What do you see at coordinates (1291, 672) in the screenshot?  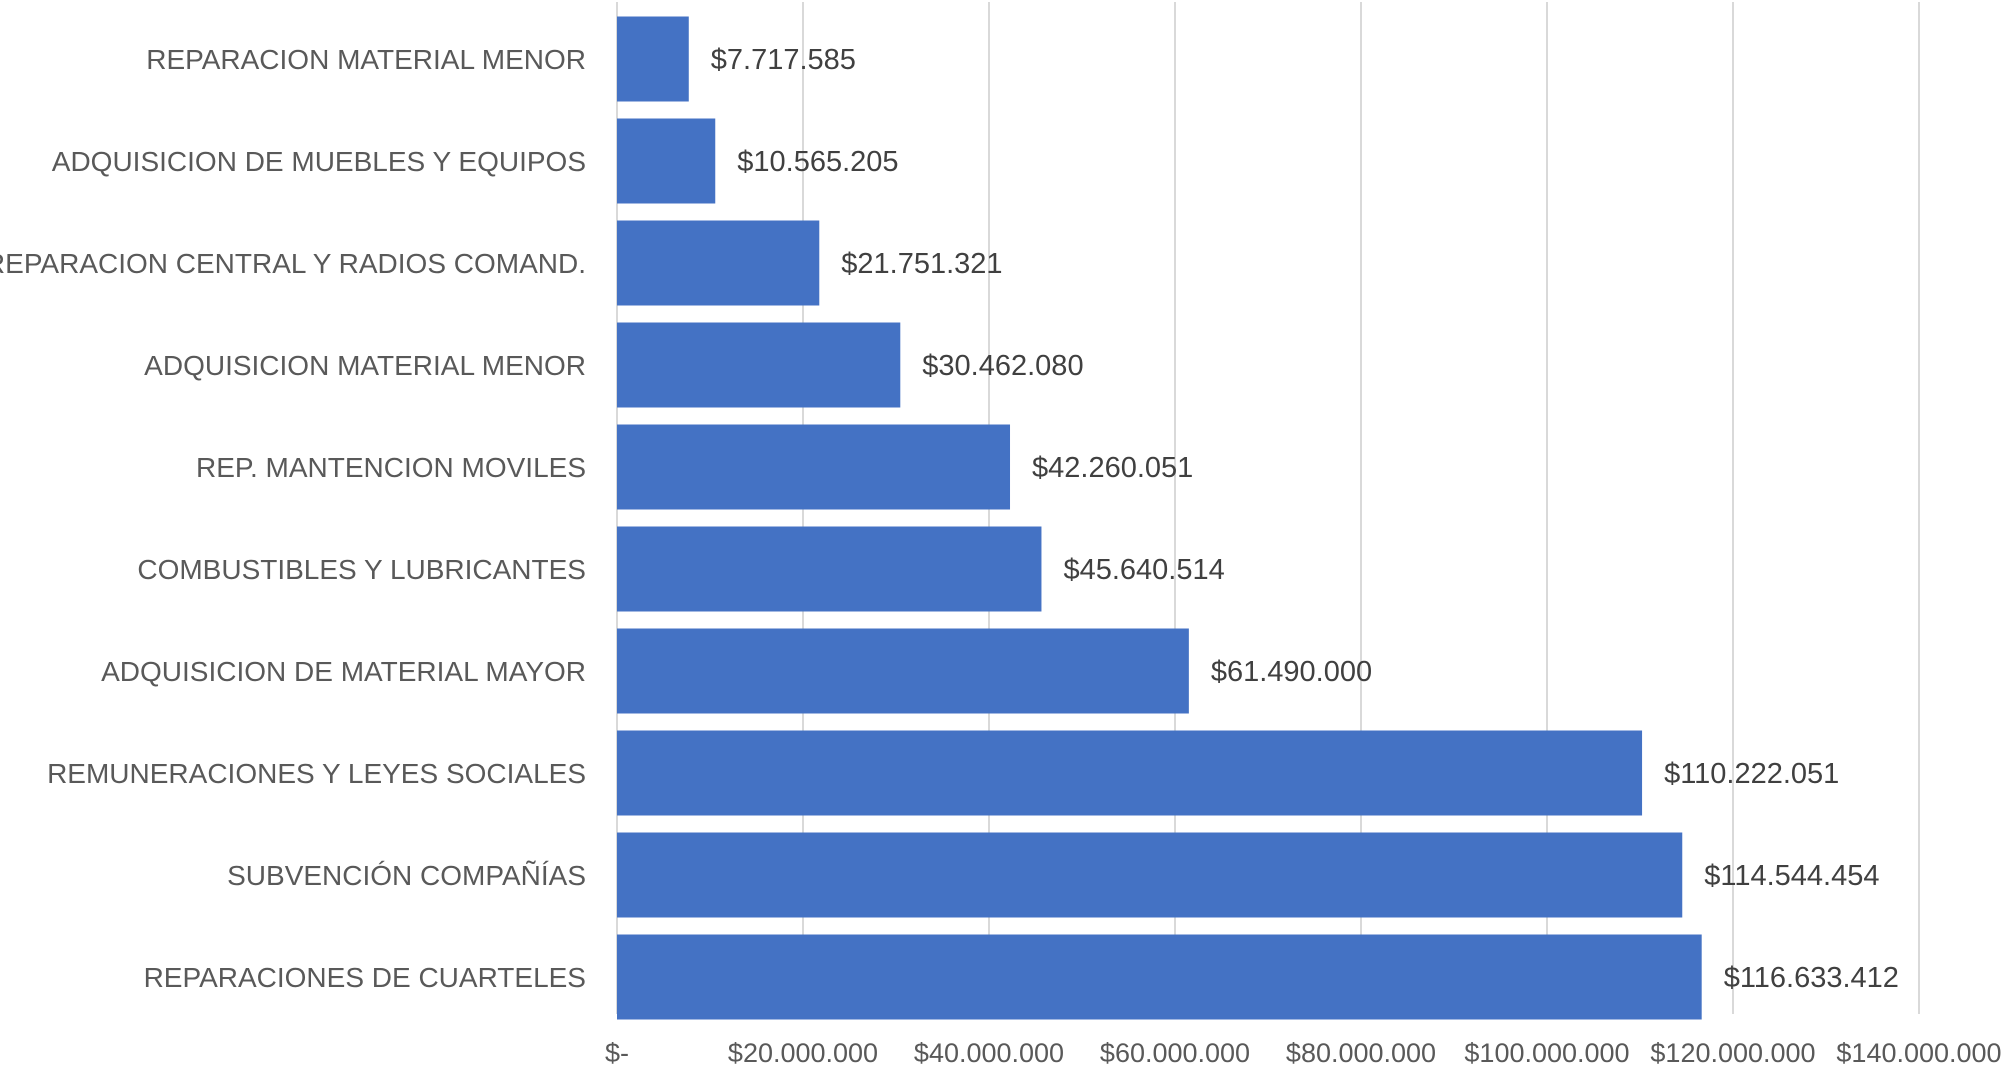 I see `data-label: $61.490.000` at bounding box center [1291, 672].